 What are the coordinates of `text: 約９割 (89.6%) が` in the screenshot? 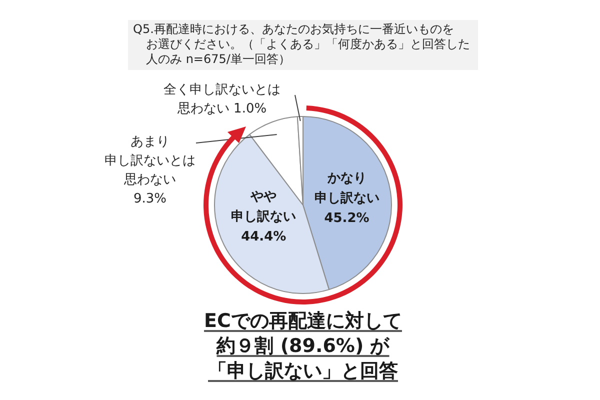 It's located at (303, 346).